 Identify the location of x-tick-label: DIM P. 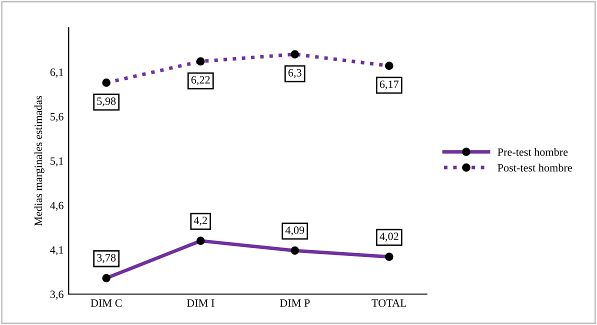
(295, 303).